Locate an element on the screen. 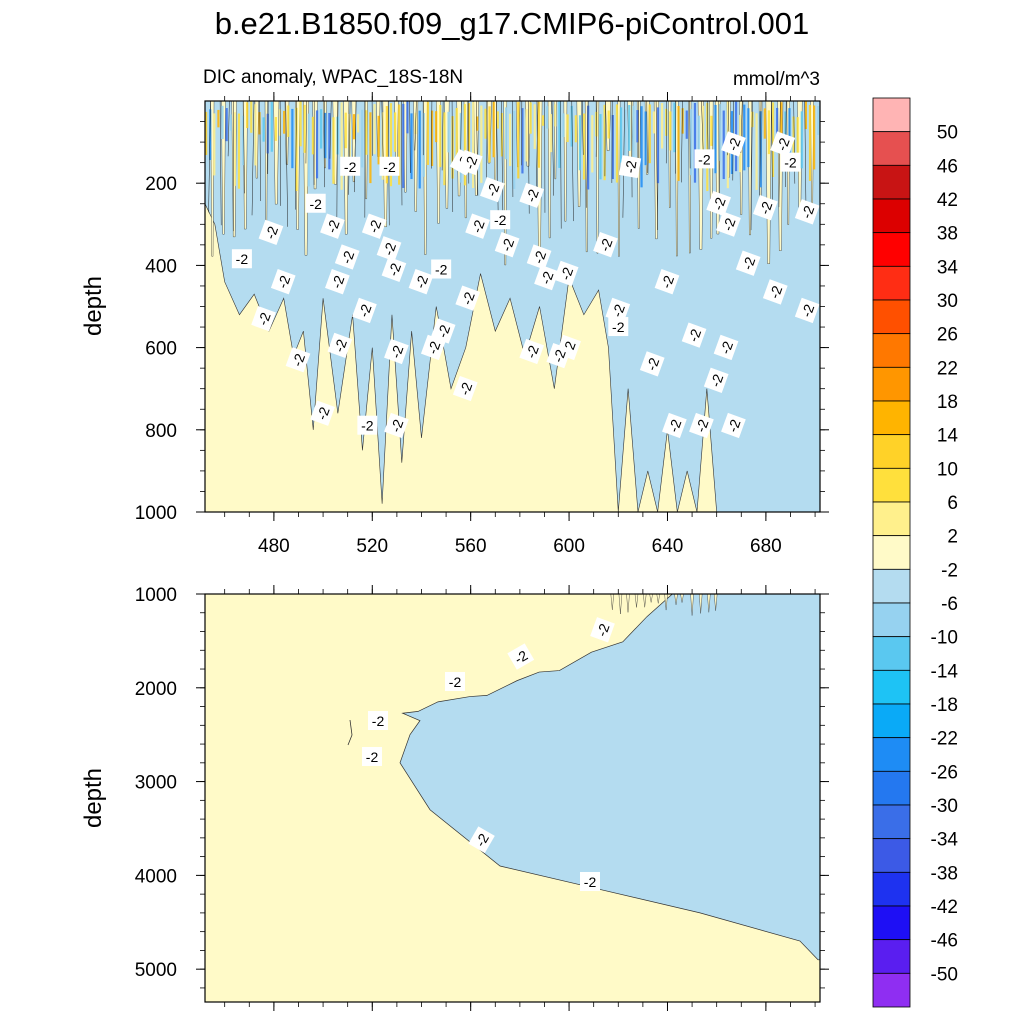 The image size is (1024, 1024). lower-ytick-label: 5000 is located at coordinates (156, 970).